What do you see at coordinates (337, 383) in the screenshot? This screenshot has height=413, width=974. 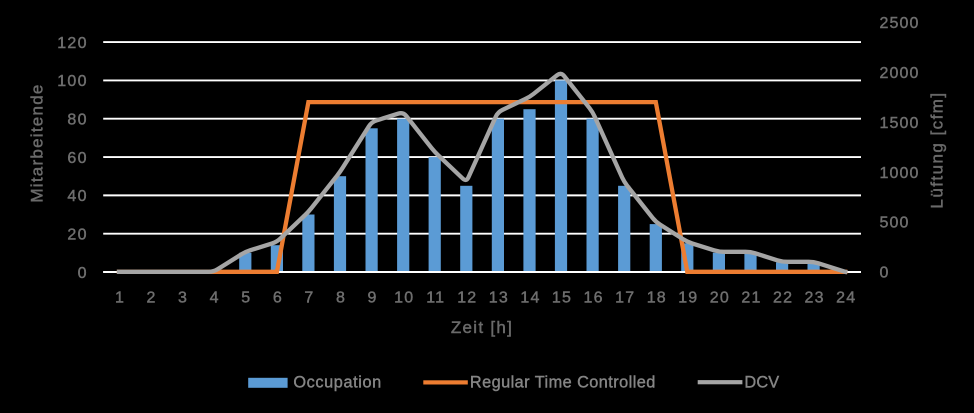 I see `svg-text: Occupation` at bounding box center [337, 383].